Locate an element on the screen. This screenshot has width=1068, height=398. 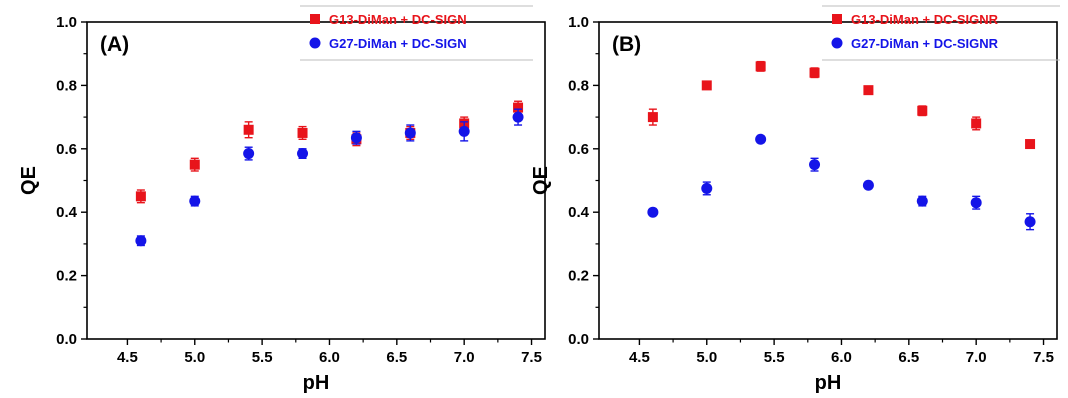
legend-label: G27-DiMan + DC-SIGN is located at coordinates (398, 43).